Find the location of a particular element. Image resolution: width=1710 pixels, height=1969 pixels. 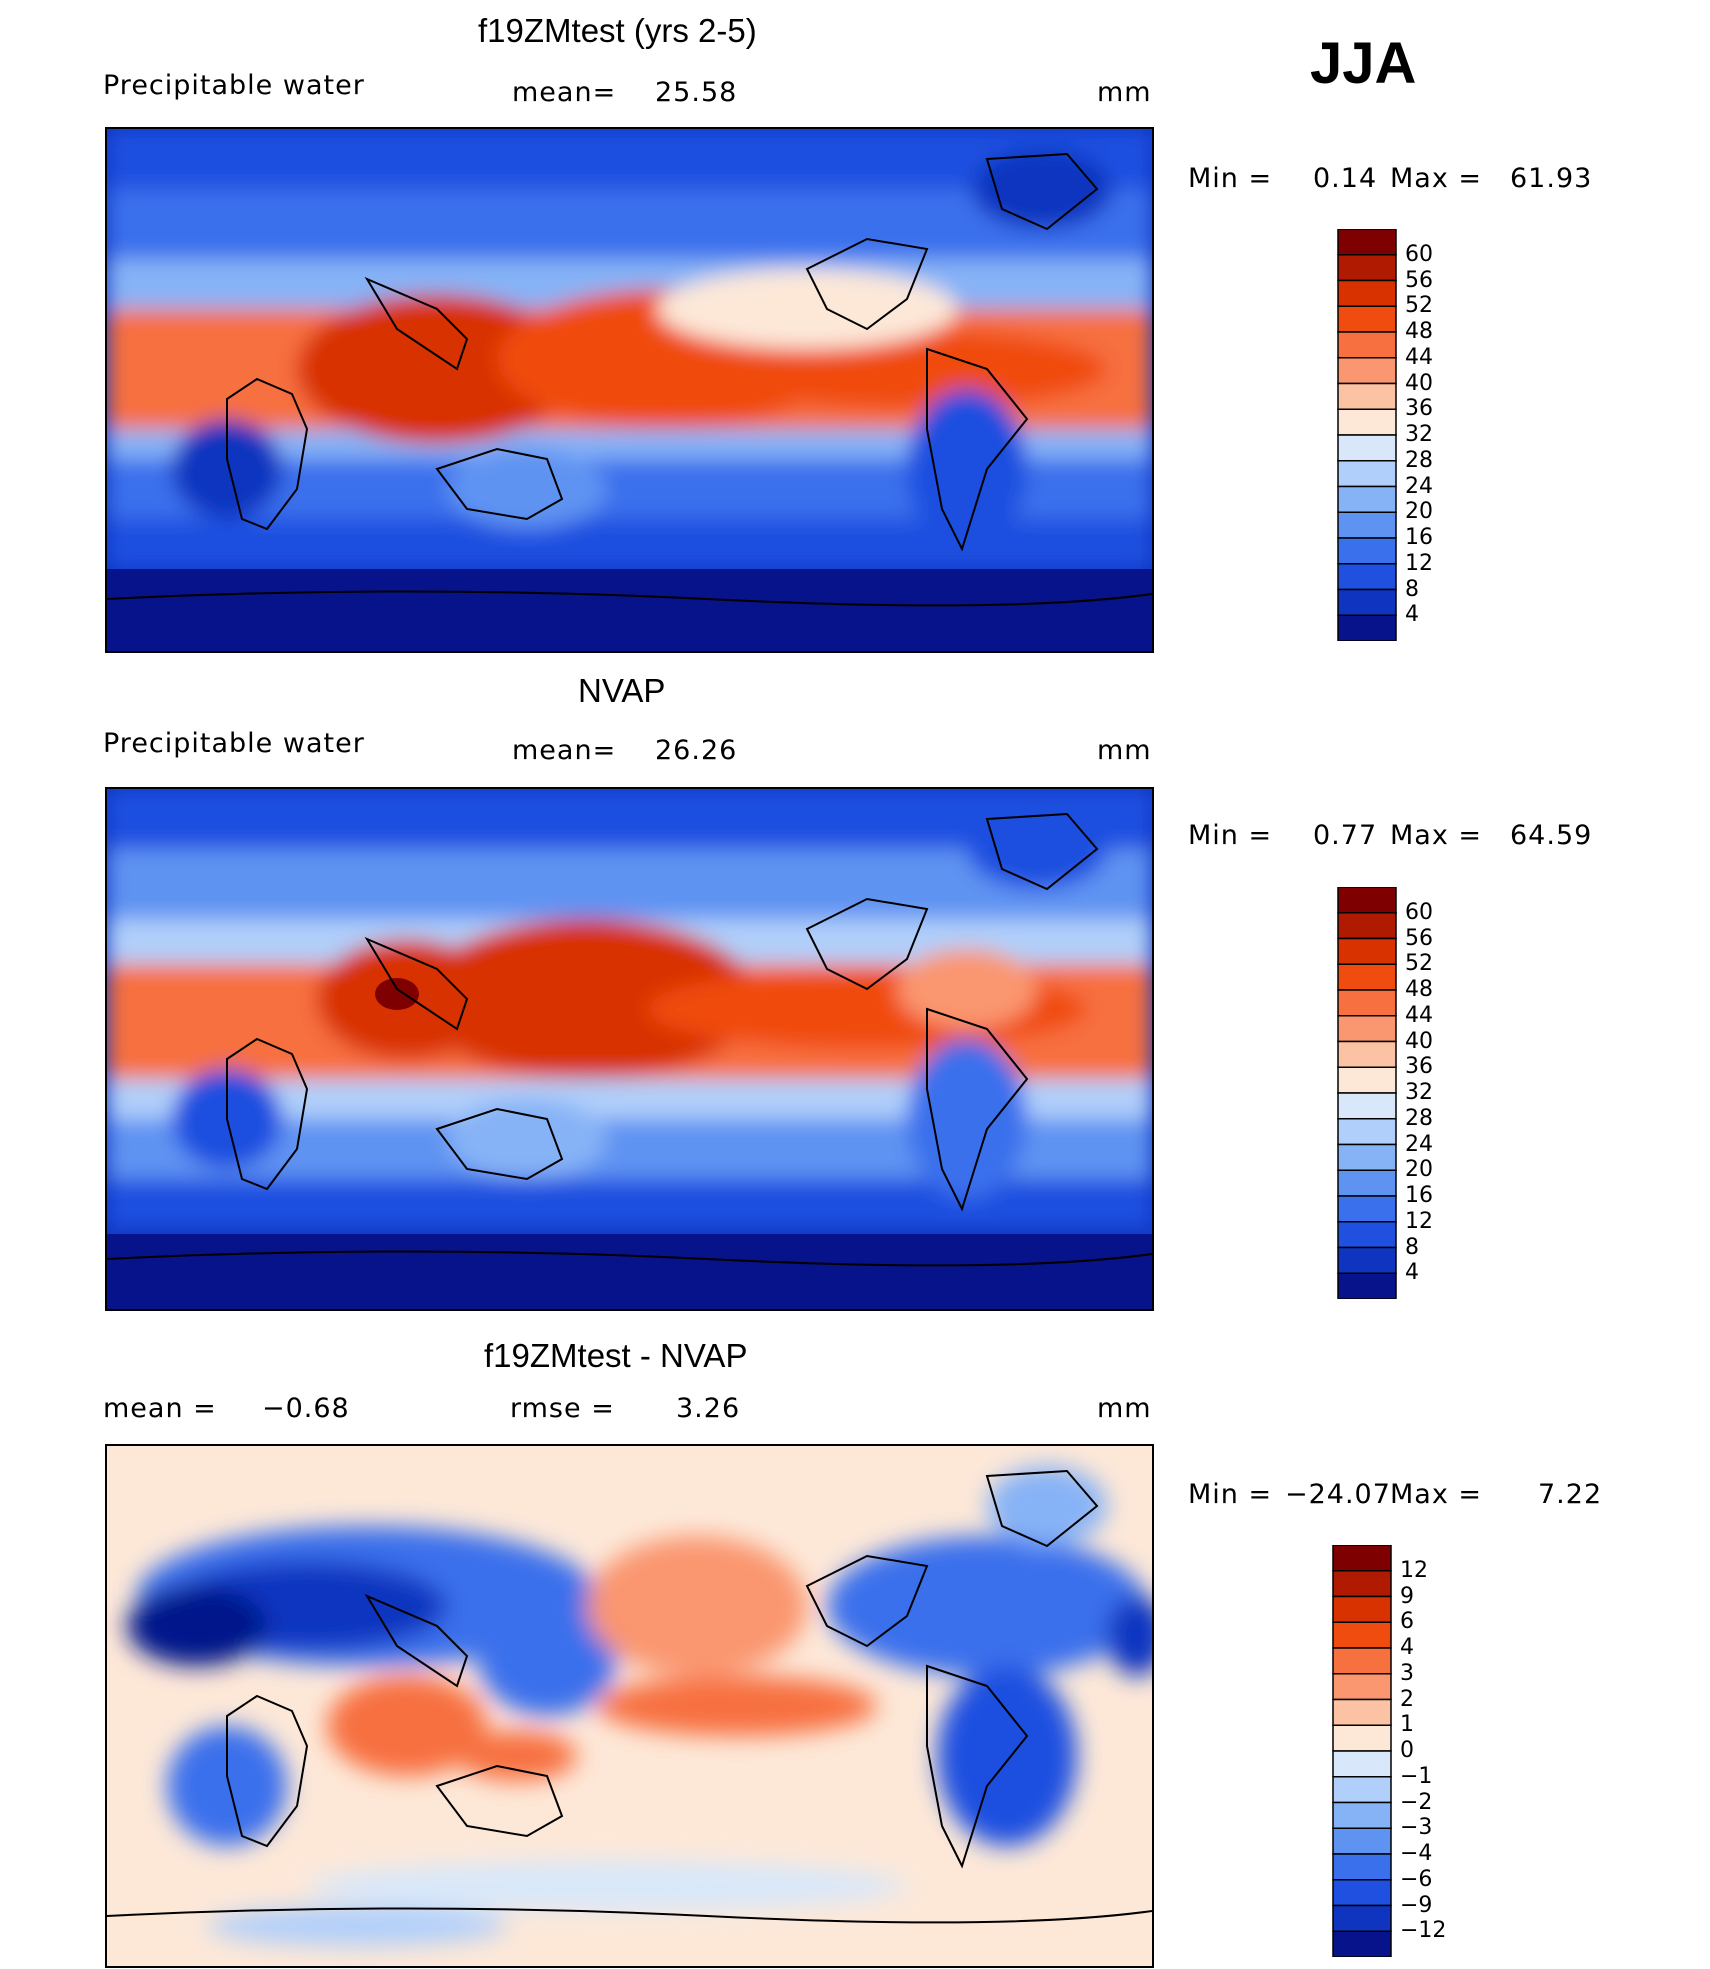

colorbar-tick-label: 44 is located at coordinates (1419, 357).